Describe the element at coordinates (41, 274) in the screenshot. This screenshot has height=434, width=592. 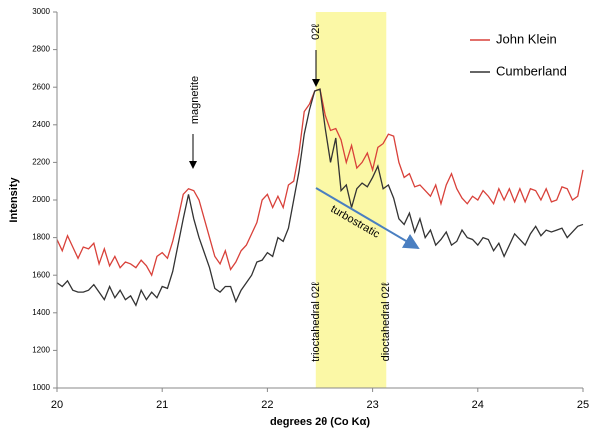
I see `y-tick-label: 1600` at that location.